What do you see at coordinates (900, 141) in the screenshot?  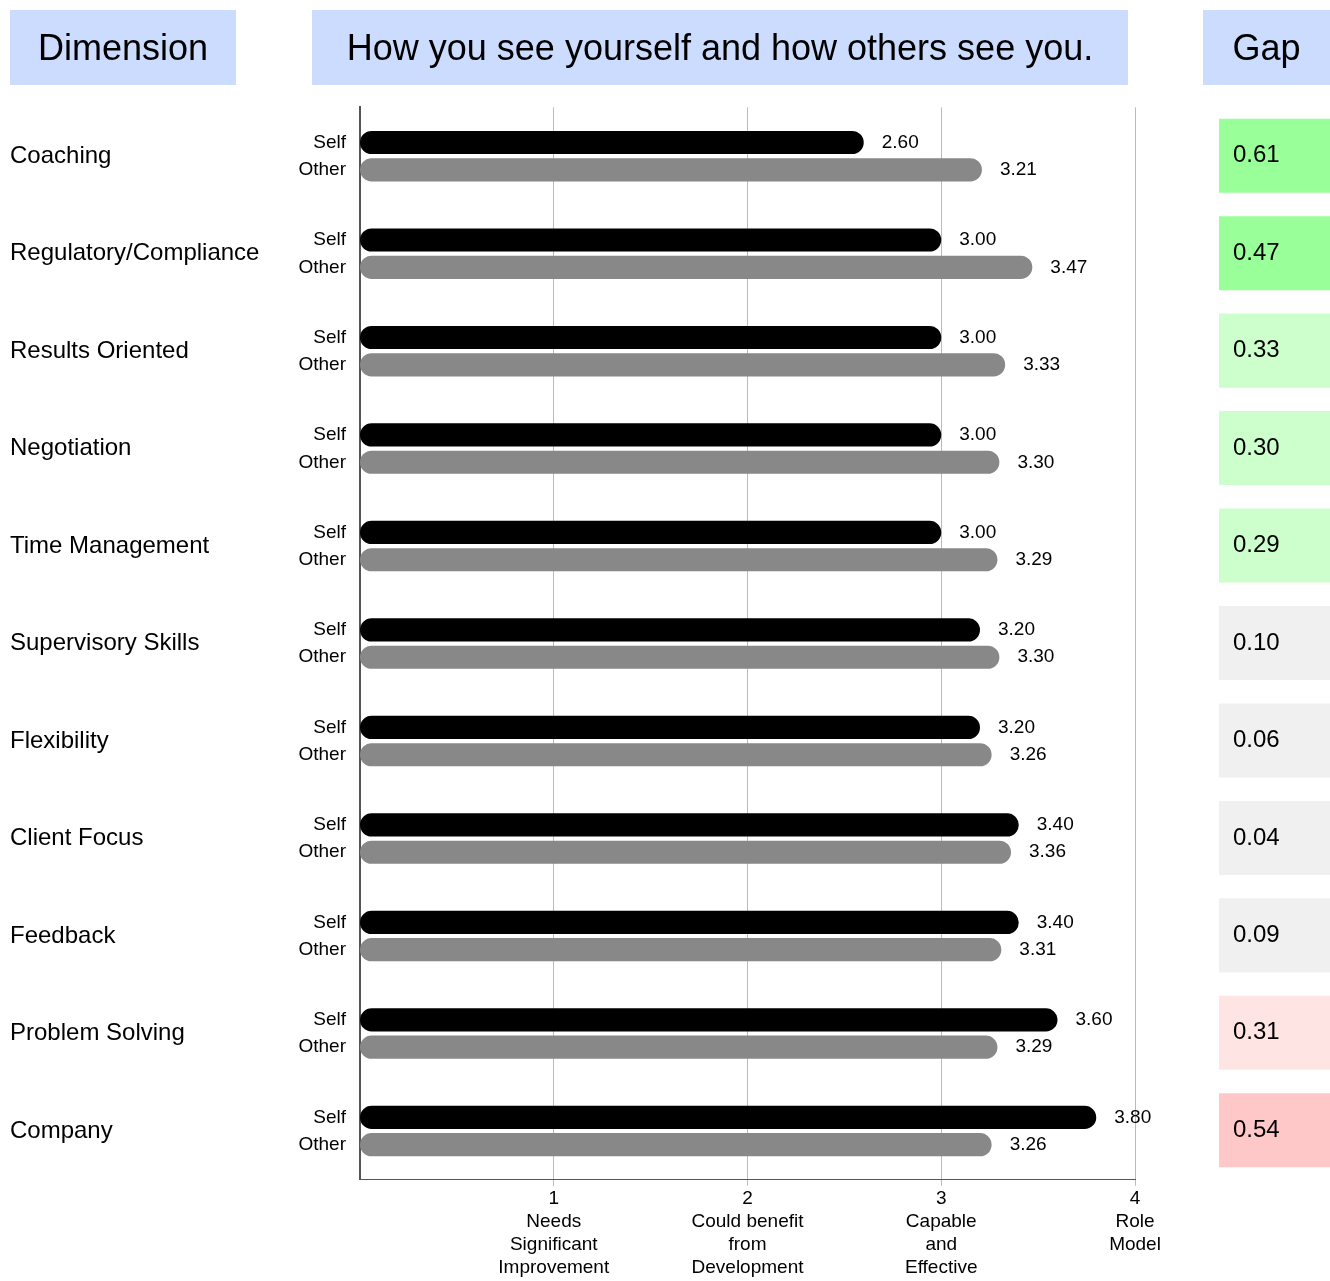 I see `data-label: 2.60` at bounding box center [900, 141].